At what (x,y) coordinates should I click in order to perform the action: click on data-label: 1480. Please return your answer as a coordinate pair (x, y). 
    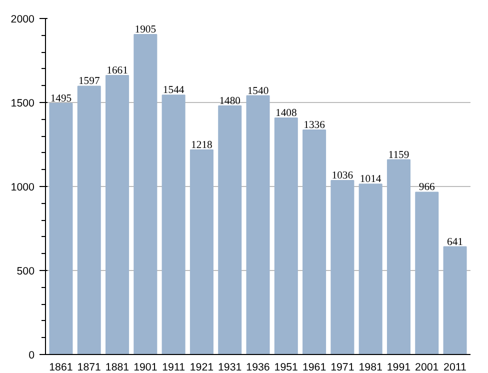
    Looking at the image, I should click on (230, 101).